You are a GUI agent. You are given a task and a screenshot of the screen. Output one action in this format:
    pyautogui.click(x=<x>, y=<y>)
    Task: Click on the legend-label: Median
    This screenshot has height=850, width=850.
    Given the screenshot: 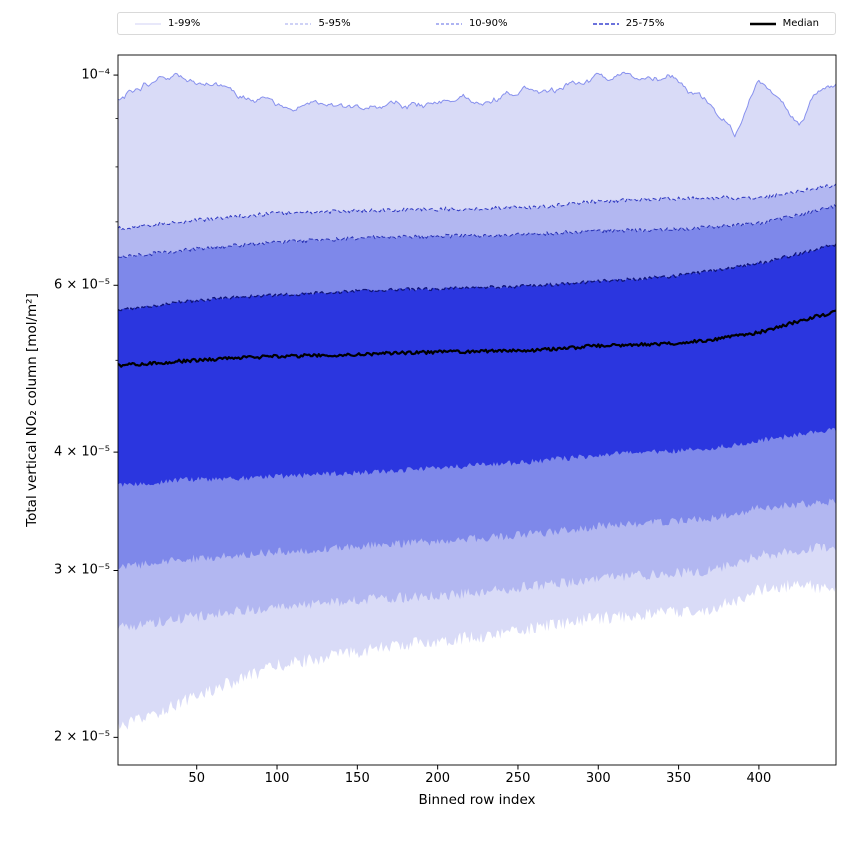 What is the action you would take?
    pyautogui.click(x=800, y=23)
    